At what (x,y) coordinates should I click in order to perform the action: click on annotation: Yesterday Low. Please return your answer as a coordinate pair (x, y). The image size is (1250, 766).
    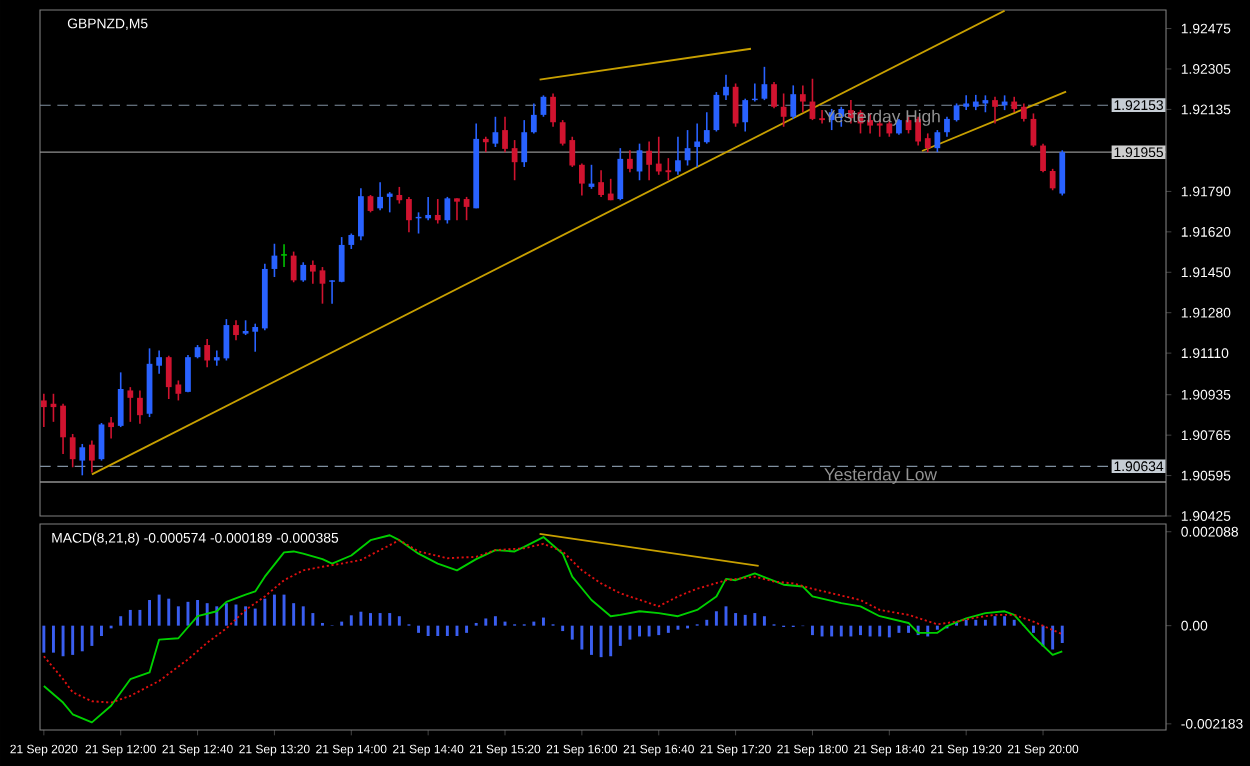
    Looking at the image, I should click on (881, 475).